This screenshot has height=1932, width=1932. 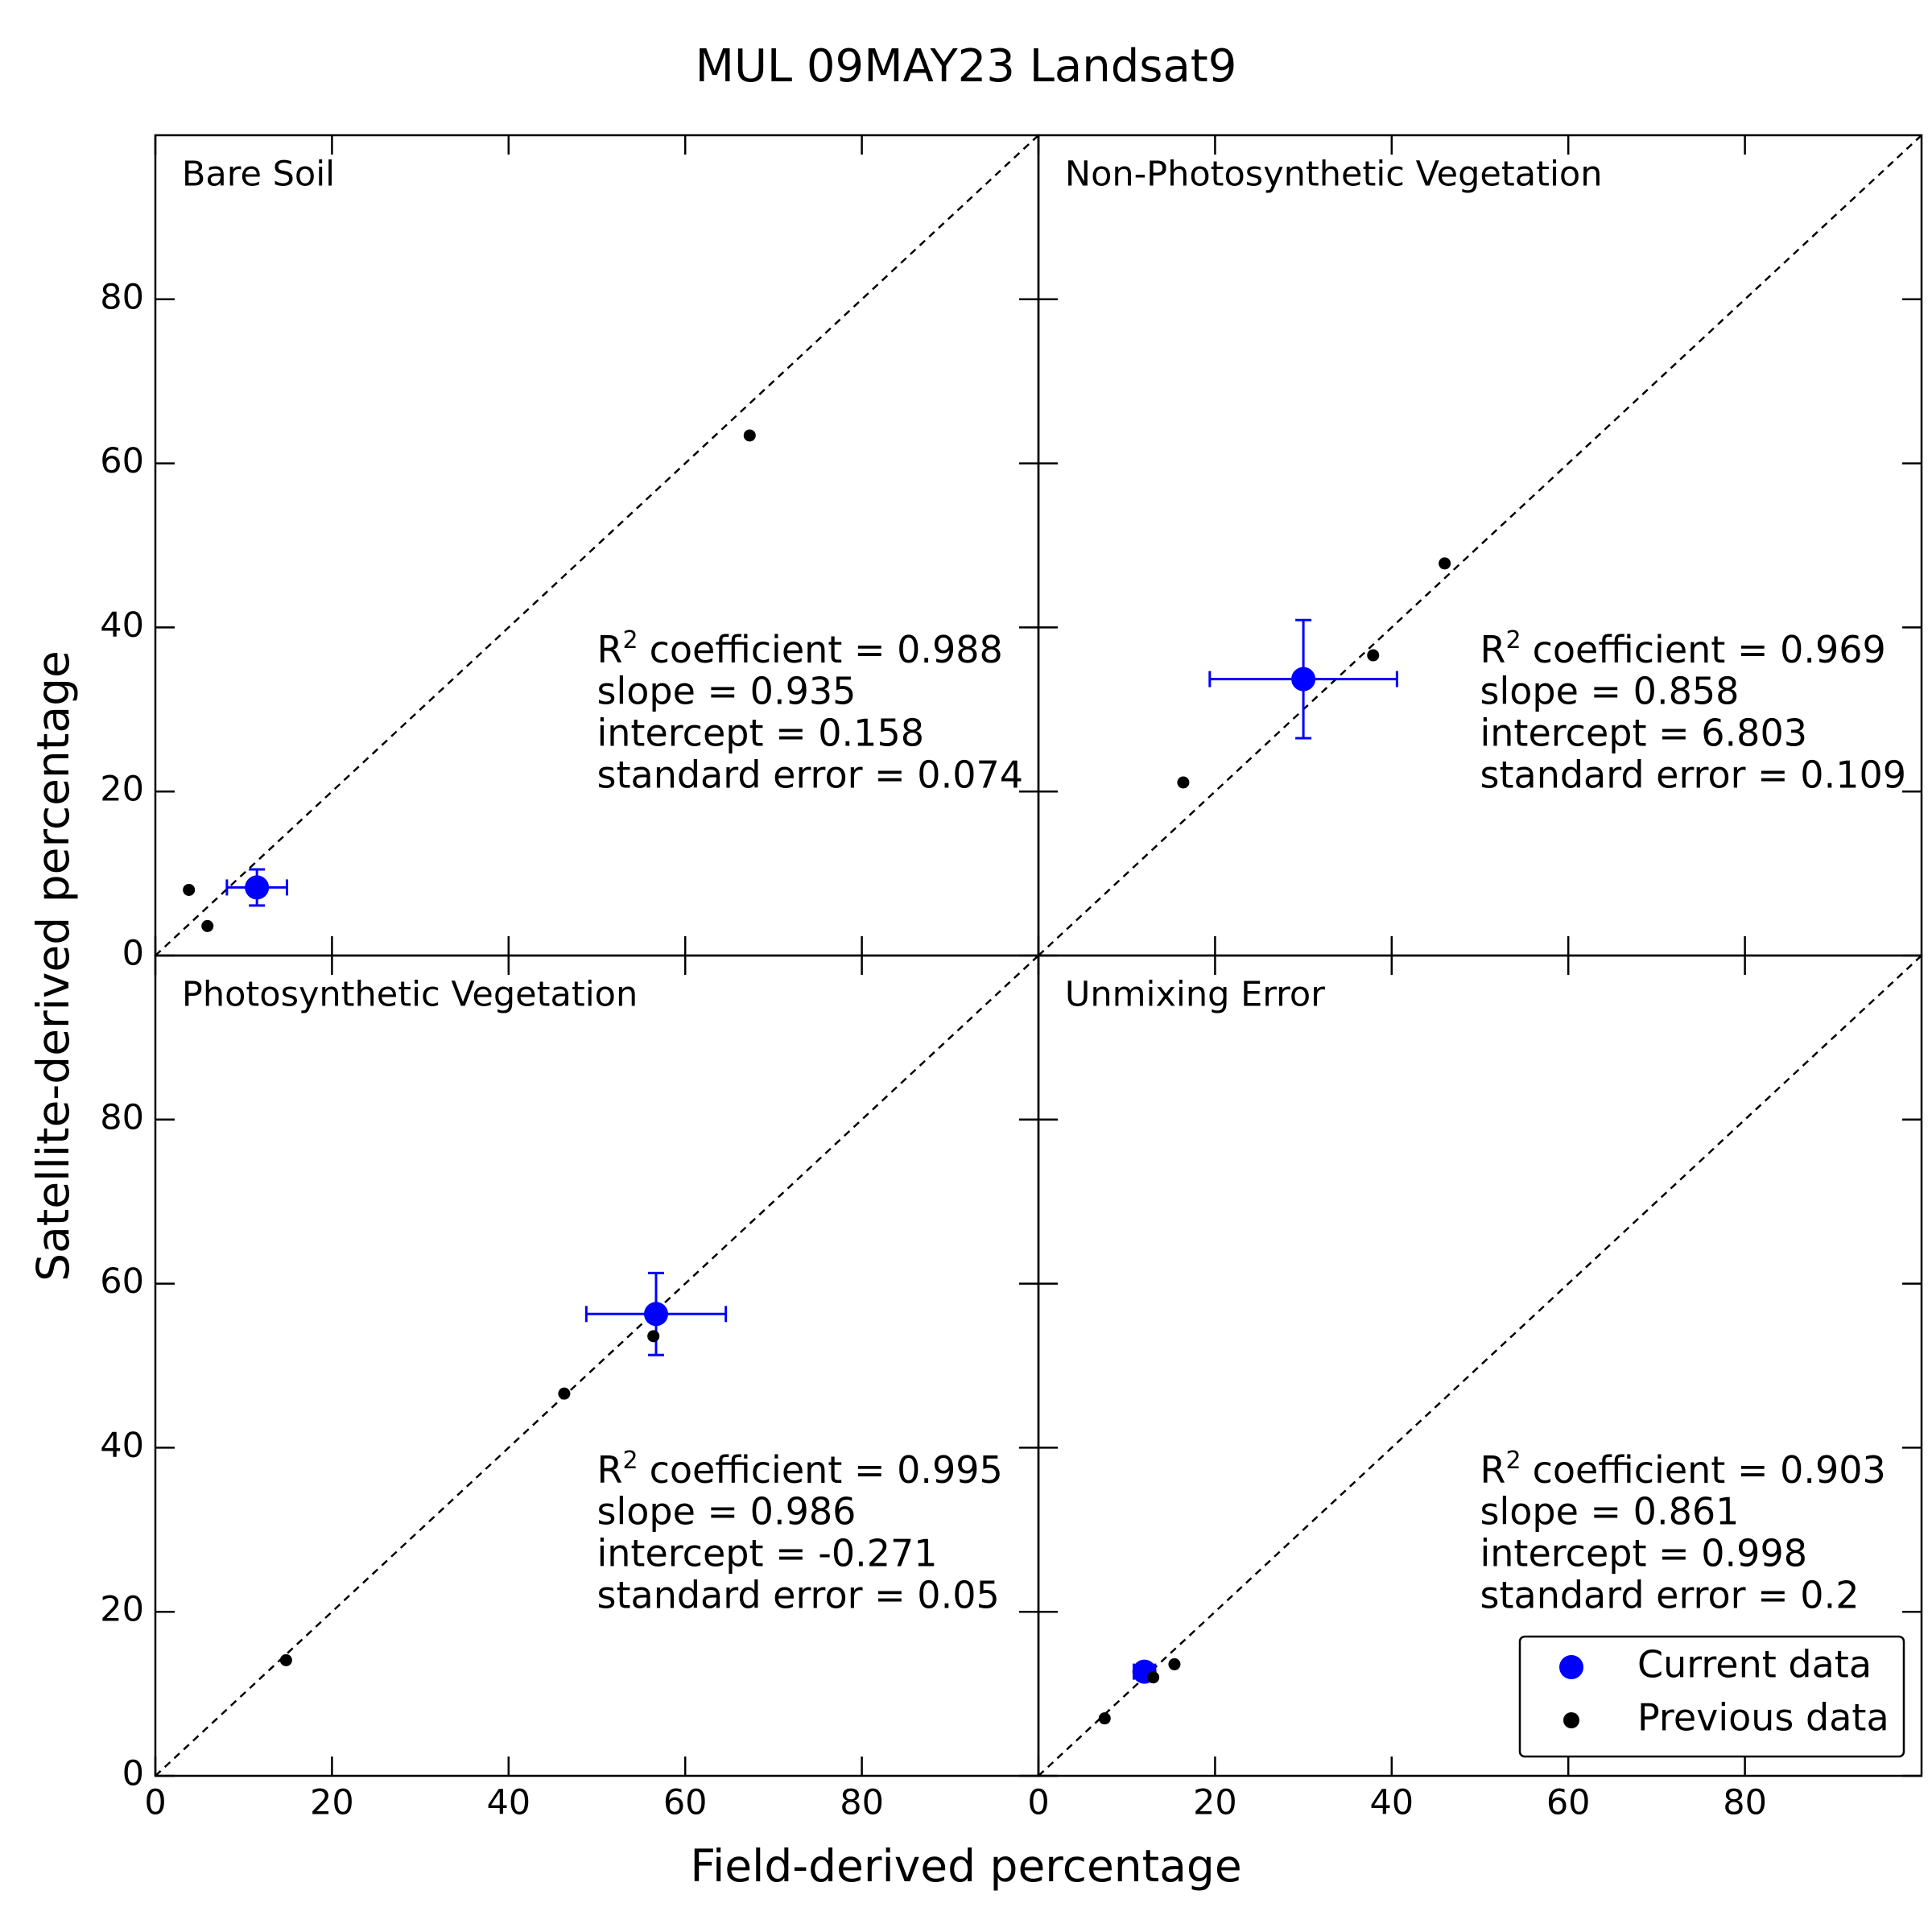 What do you see at coordinates (1763, 1718) in the screenshot?
I see `legend-label: Previous data` at bounding box center [1763, 1718].